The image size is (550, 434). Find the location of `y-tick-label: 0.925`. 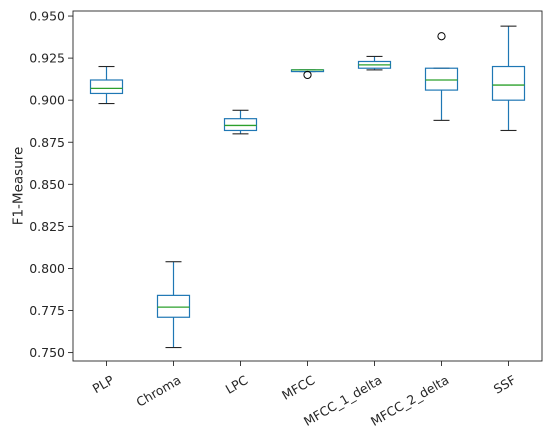

y-tick-label: 0.925 is located at coordinates (47, 58).